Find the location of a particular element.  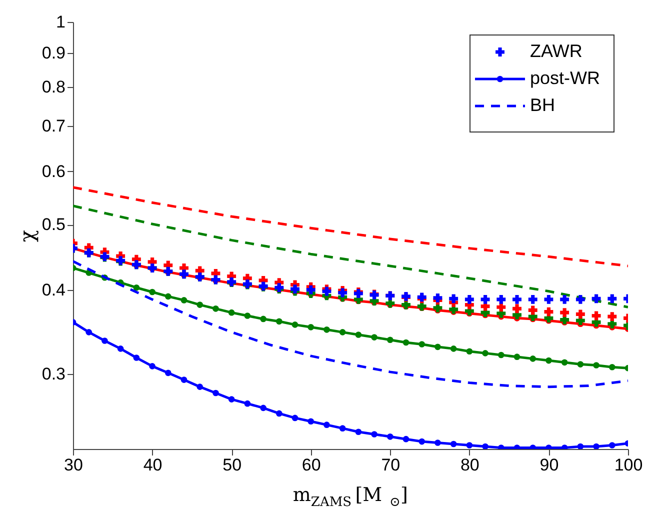

y-axis-title: χ is located at coordinates (26, 236).